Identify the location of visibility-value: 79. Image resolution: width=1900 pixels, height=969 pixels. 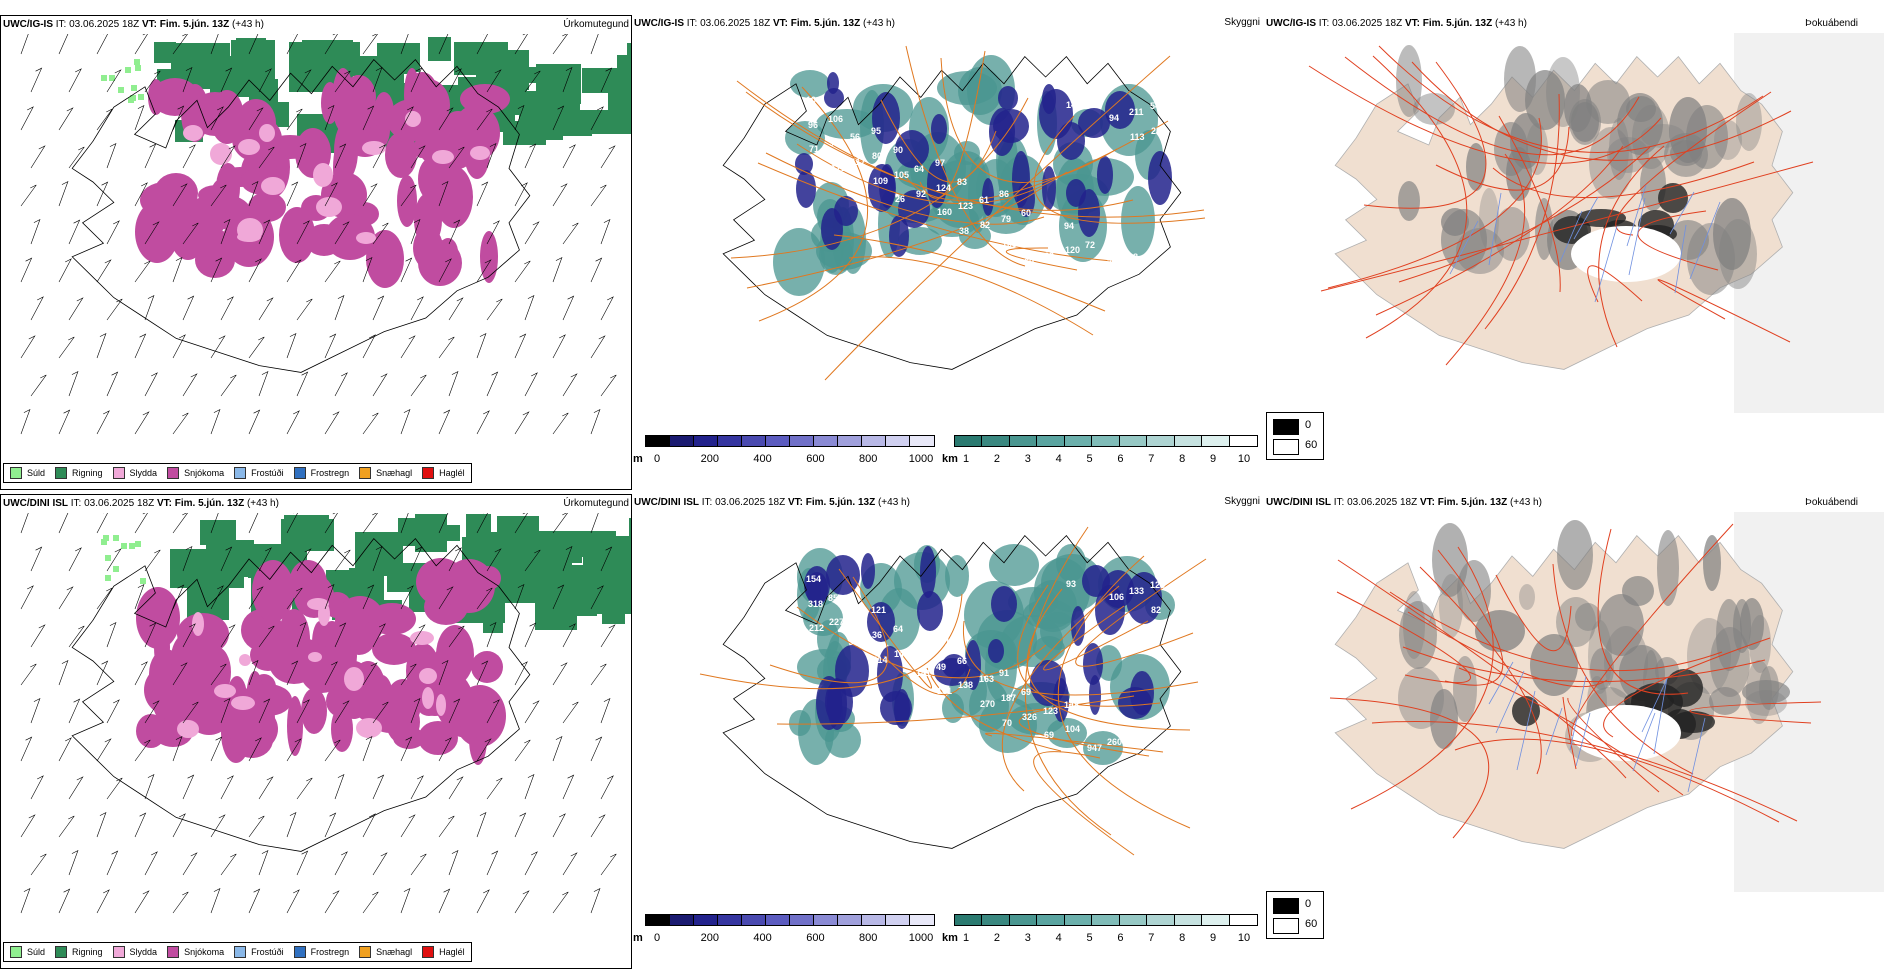
(1006, 219).